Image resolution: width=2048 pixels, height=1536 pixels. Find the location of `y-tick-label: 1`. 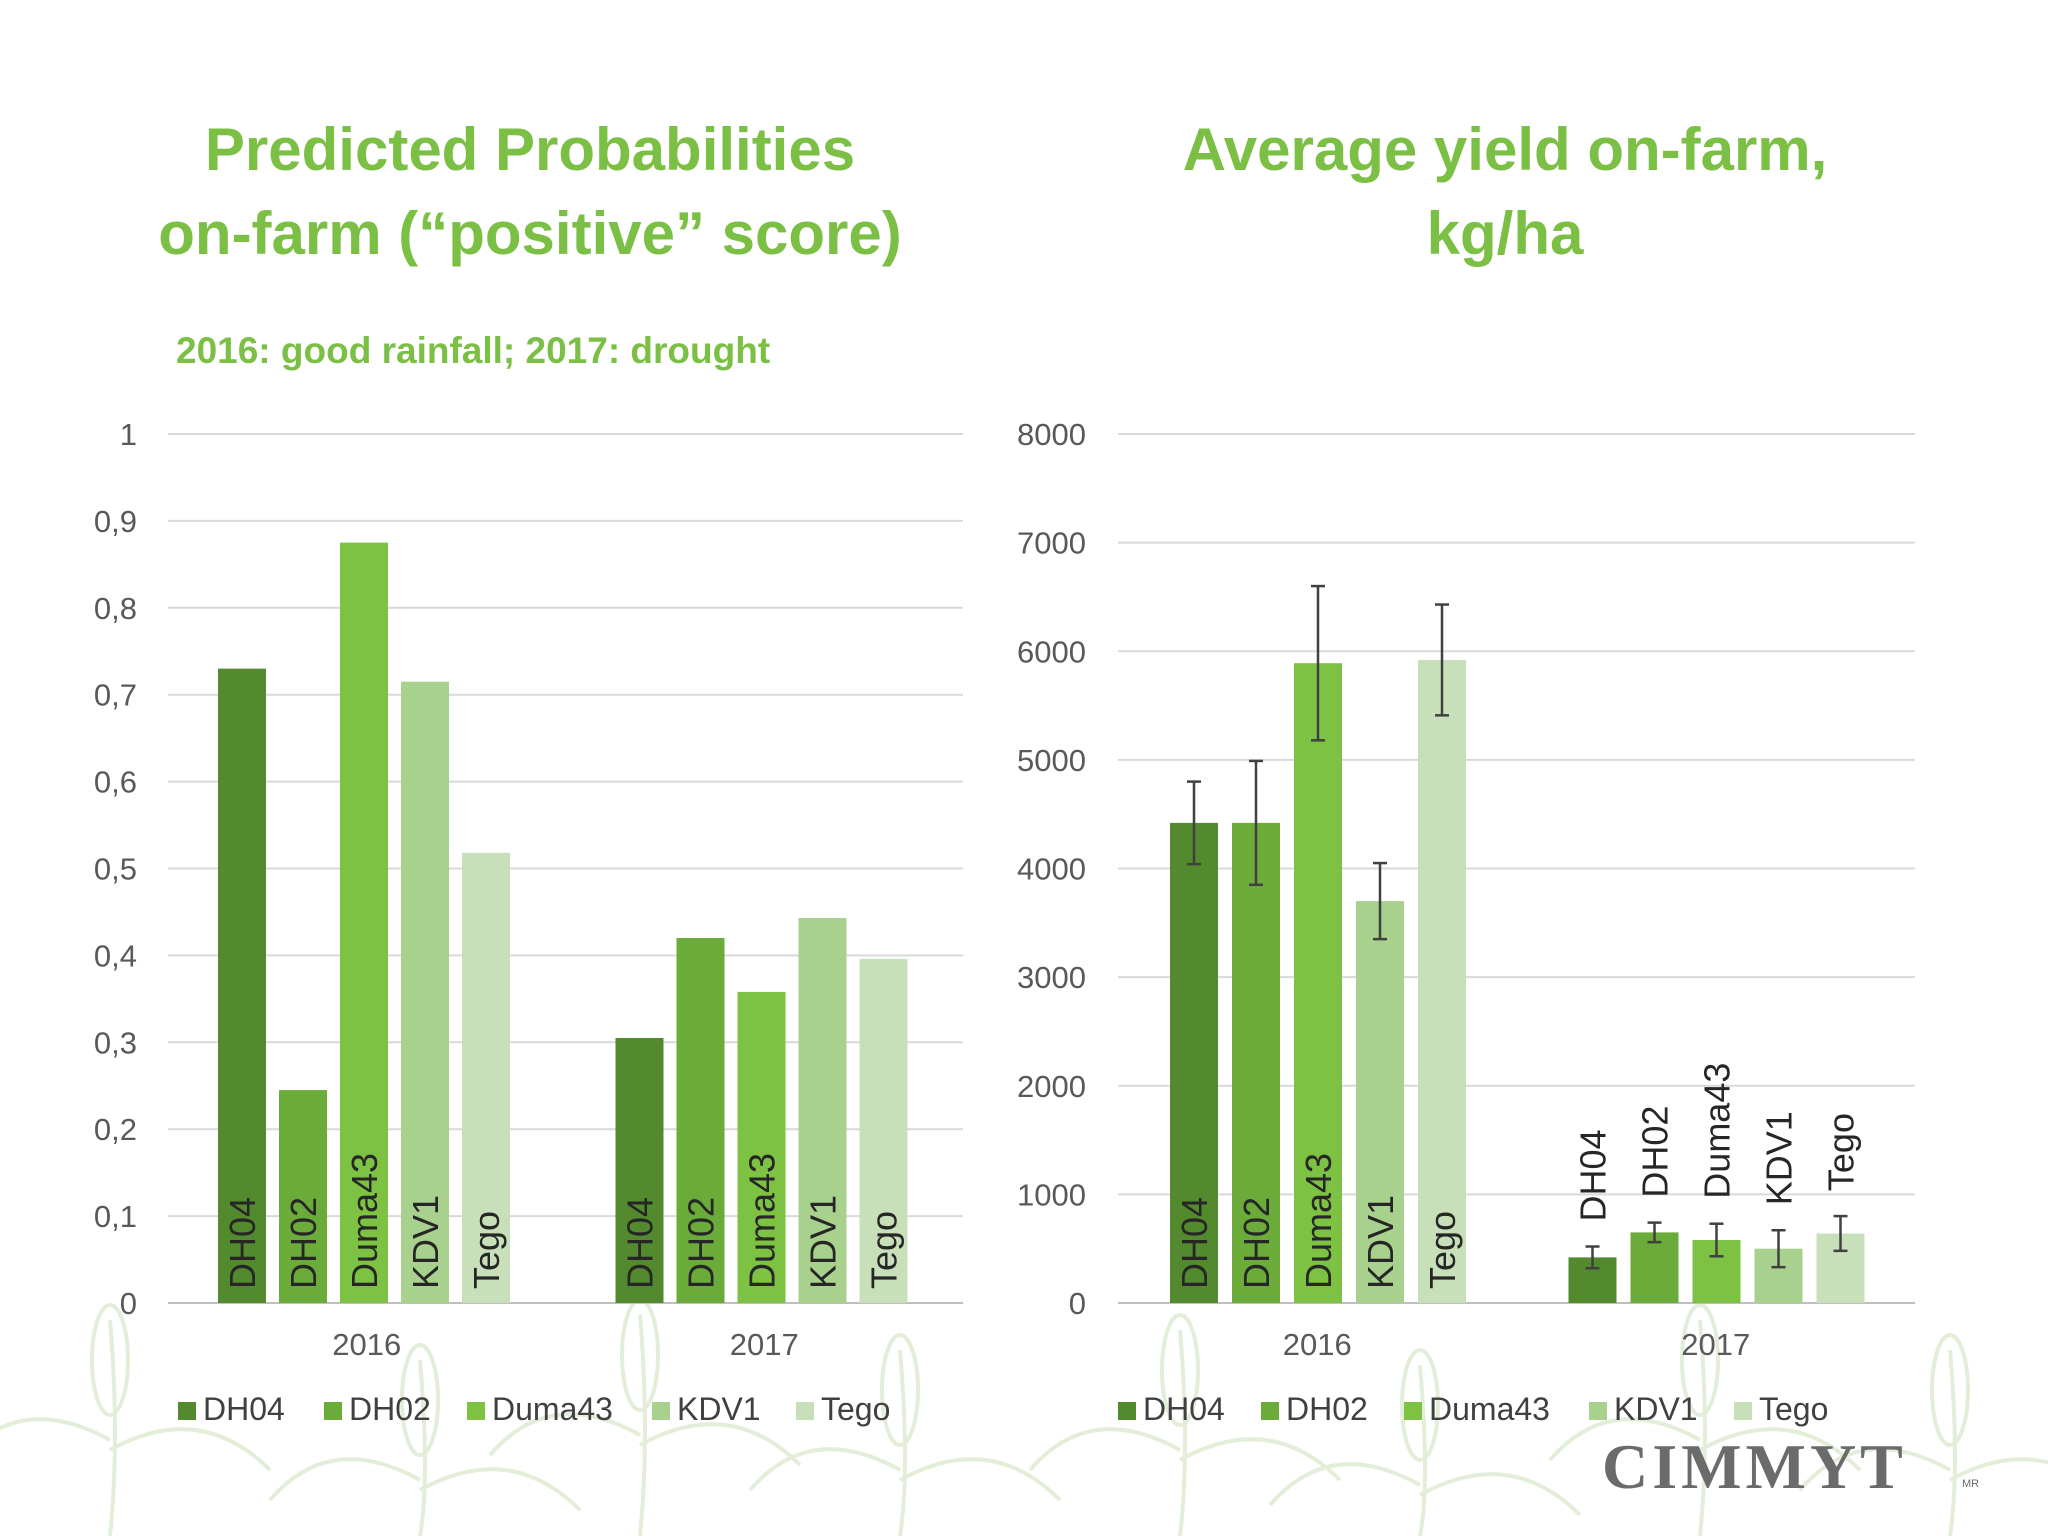

y-tick-label: 1 is located at coordinates (128, 434).